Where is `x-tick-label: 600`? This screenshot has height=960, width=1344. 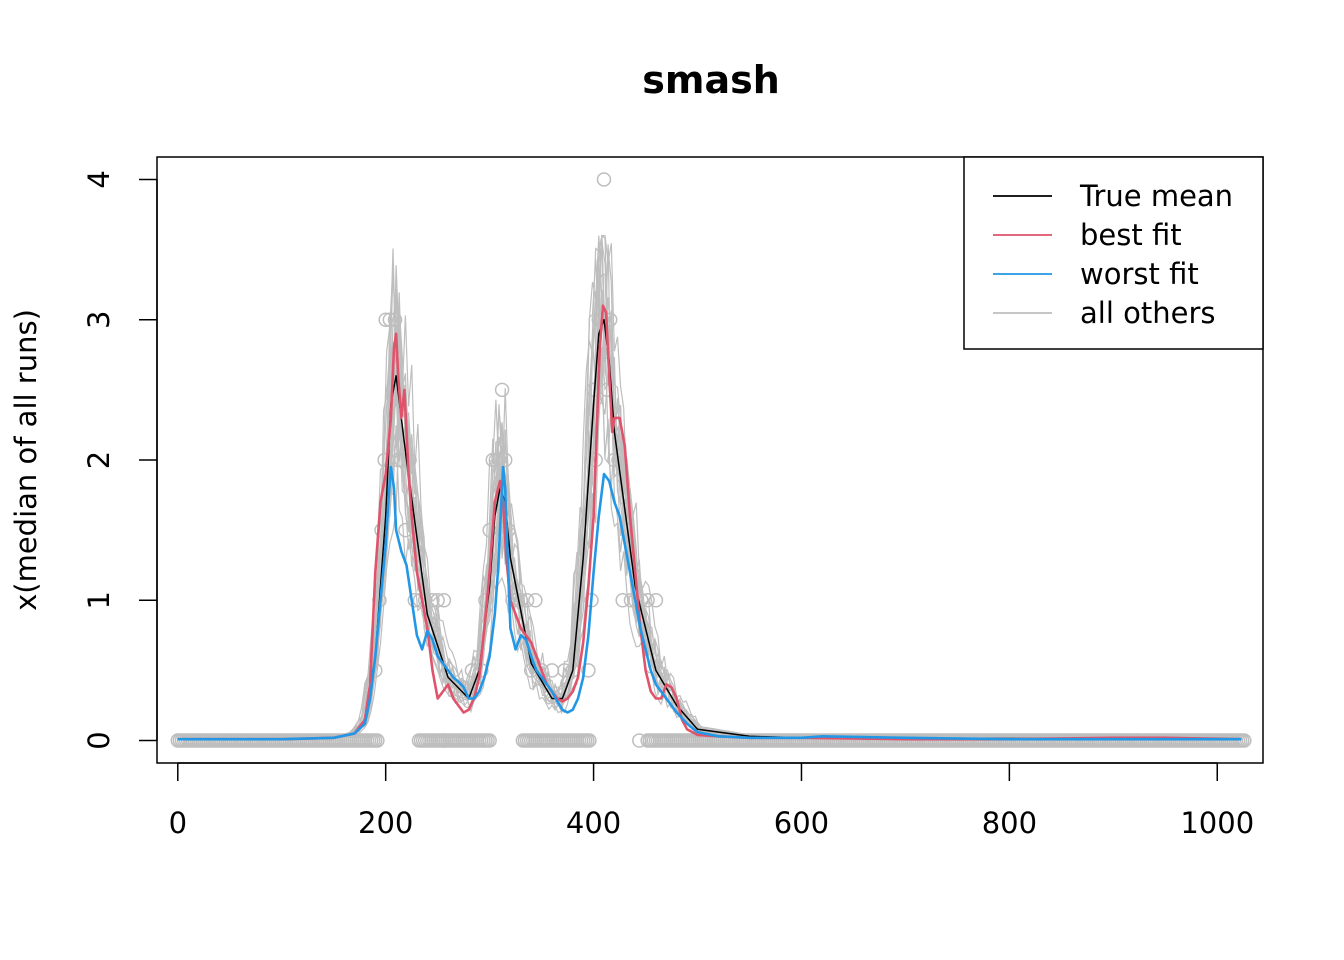
x-tick-label: 600 is located at coordinates (801, 823).